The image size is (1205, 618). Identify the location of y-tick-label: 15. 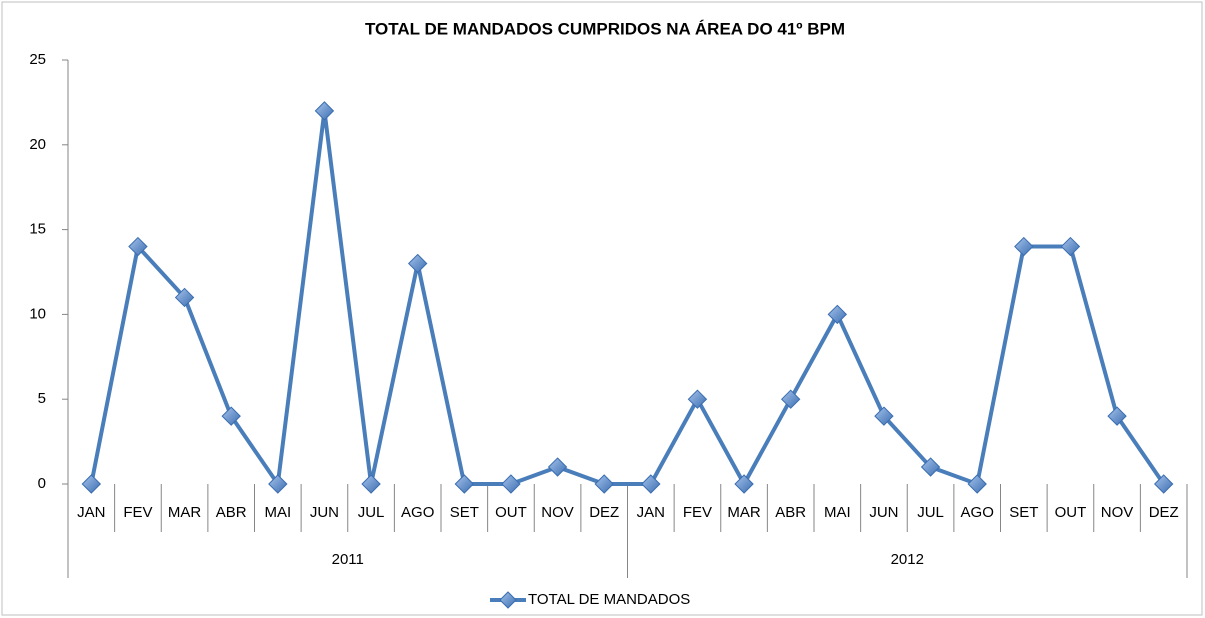
(37, 229).